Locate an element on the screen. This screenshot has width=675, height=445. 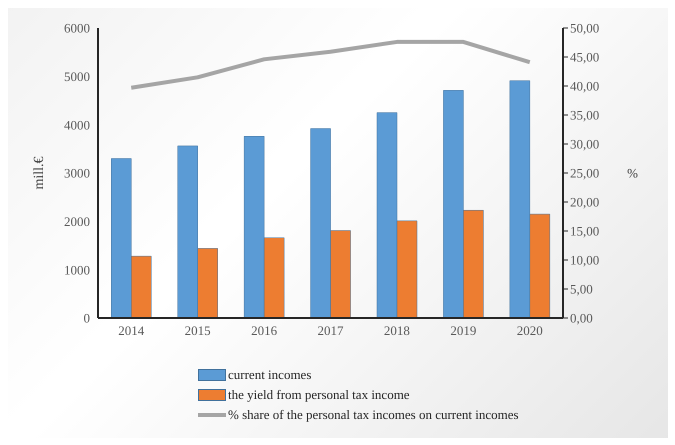
y2-tick-label: 45,00 is located at coordinates (585, 57).